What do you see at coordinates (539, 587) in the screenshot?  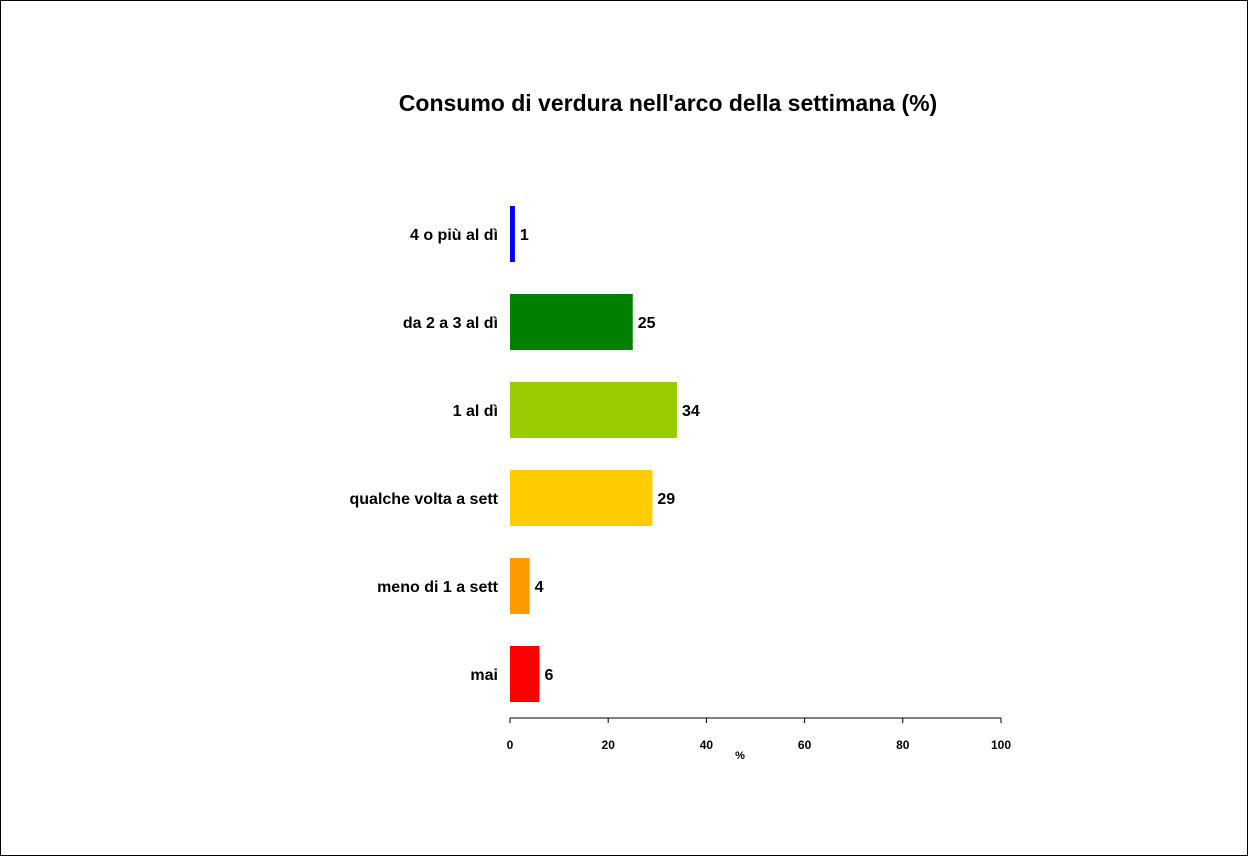 I see `data-label: 4` at bounding box center [539, 587].